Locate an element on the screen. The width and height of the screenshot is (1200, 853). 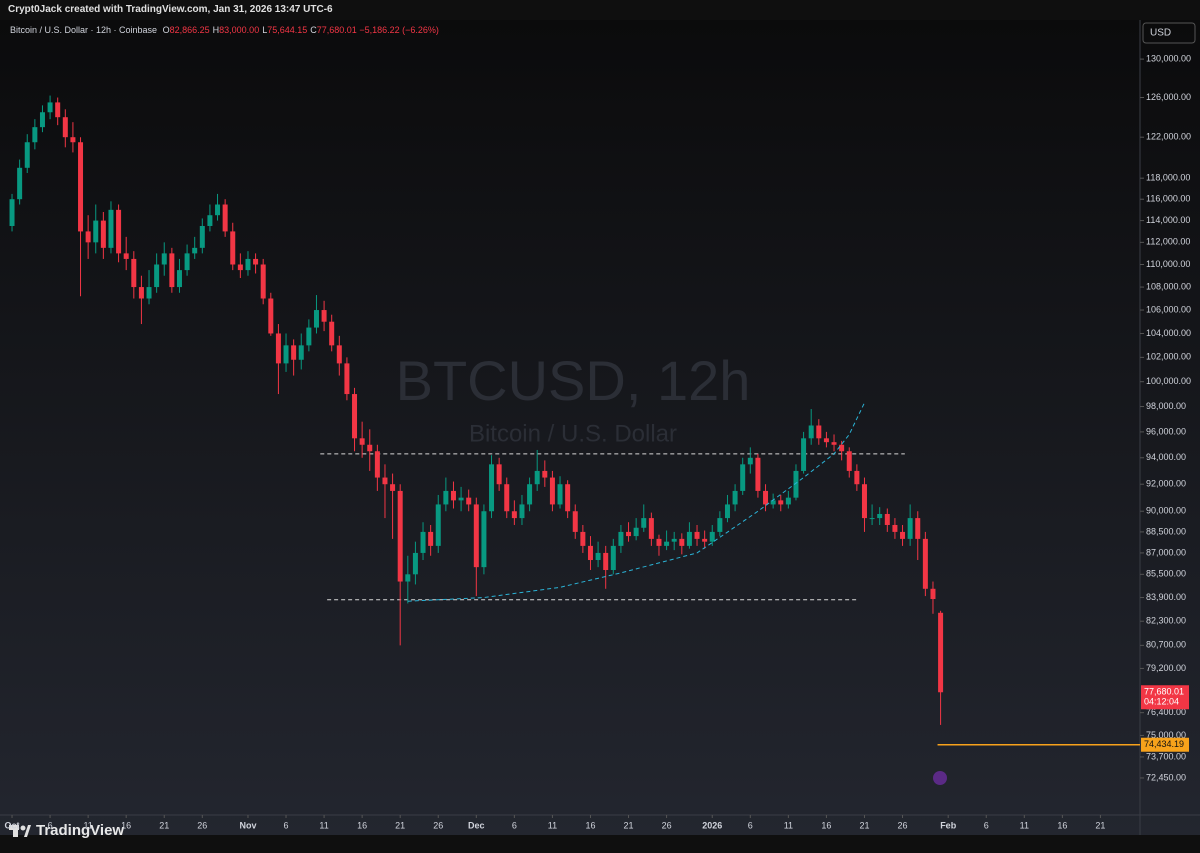
y-tick-label: 110,000.00 is located at coordinates (1168, 264).